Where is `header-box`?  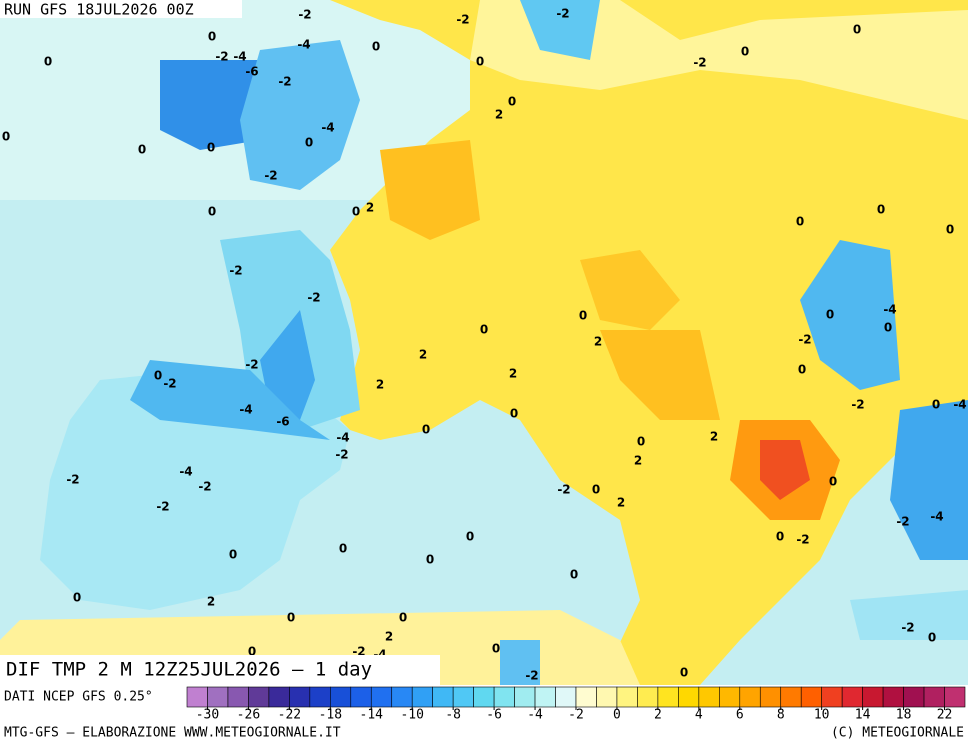 header-box is located at coordinates (121, 9).